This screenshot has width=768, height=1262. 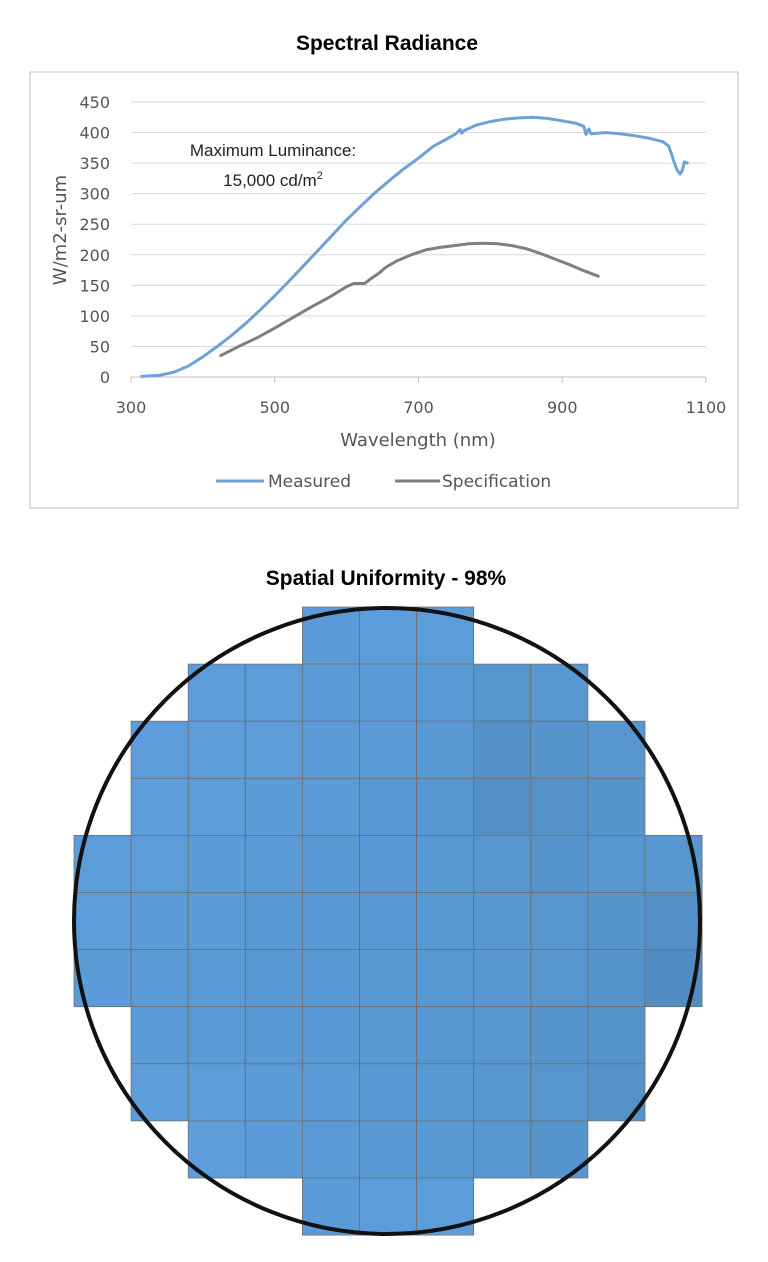 What do you see at coordinates (94, 133) in the screenshot?
I see `y-tick-label: 400` at bounding box center [94, 133].